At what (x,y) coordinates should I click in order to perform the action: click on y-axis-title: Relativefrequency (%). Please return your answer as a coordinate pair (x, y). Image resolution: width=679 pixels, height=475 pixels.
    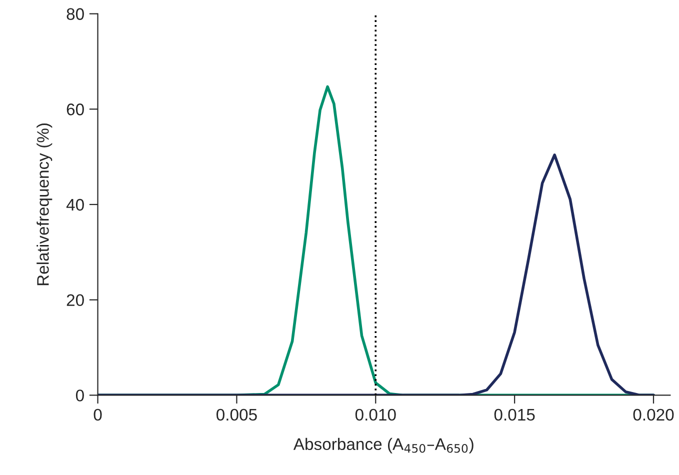
    Looking at the image, I should click on (44, 205).